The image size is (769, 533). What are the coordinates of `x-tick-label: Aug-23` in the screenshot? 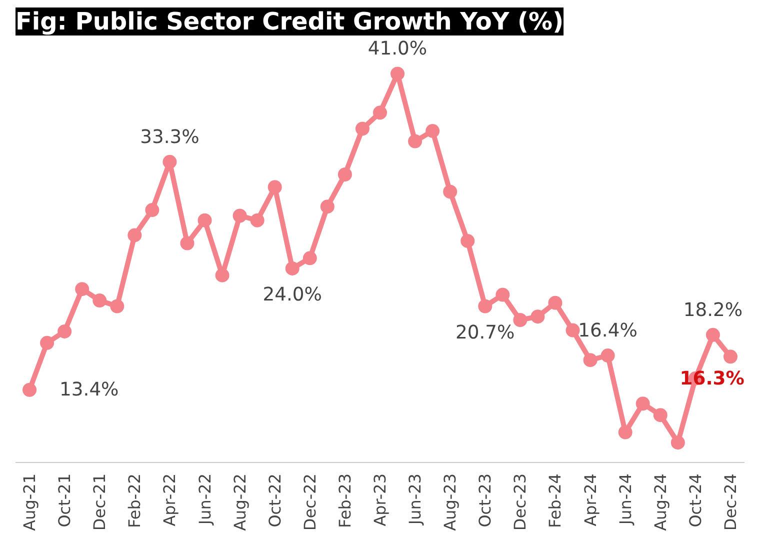 It's located at (450, 502).